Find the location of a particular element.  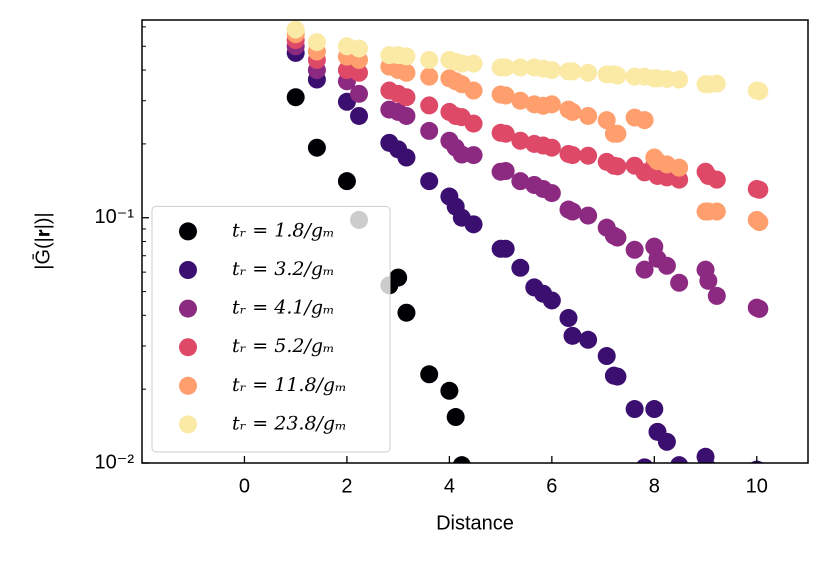

x-tick-label: 2 is located at coordinates (346, 486).